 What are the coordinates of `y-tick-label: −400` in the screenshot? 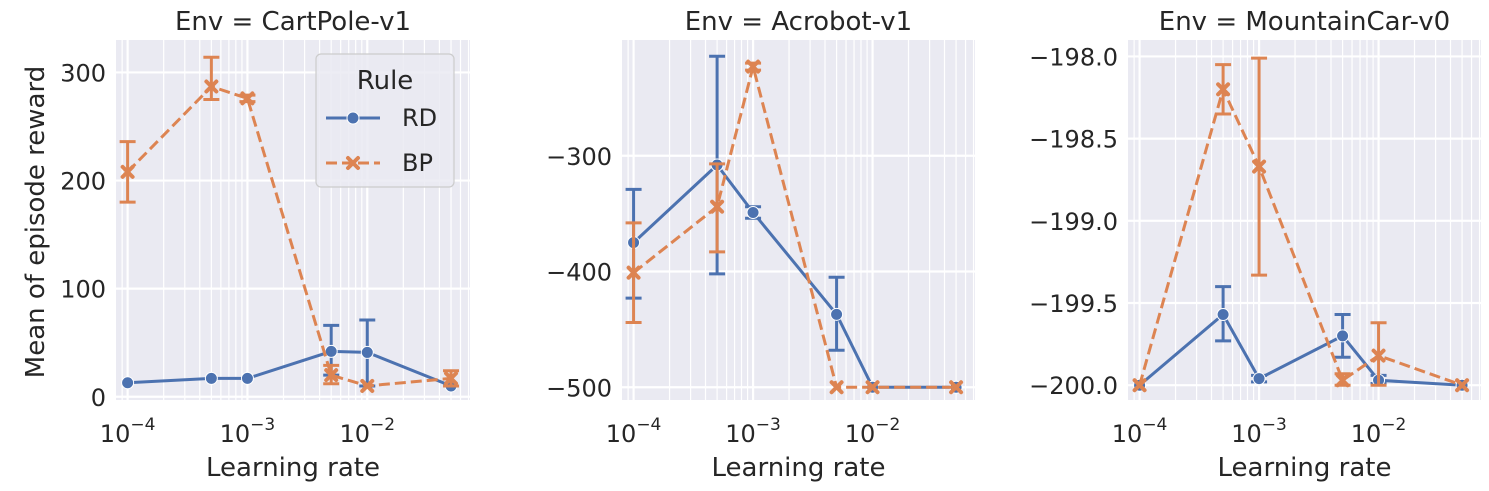 It's located at (579, 273).